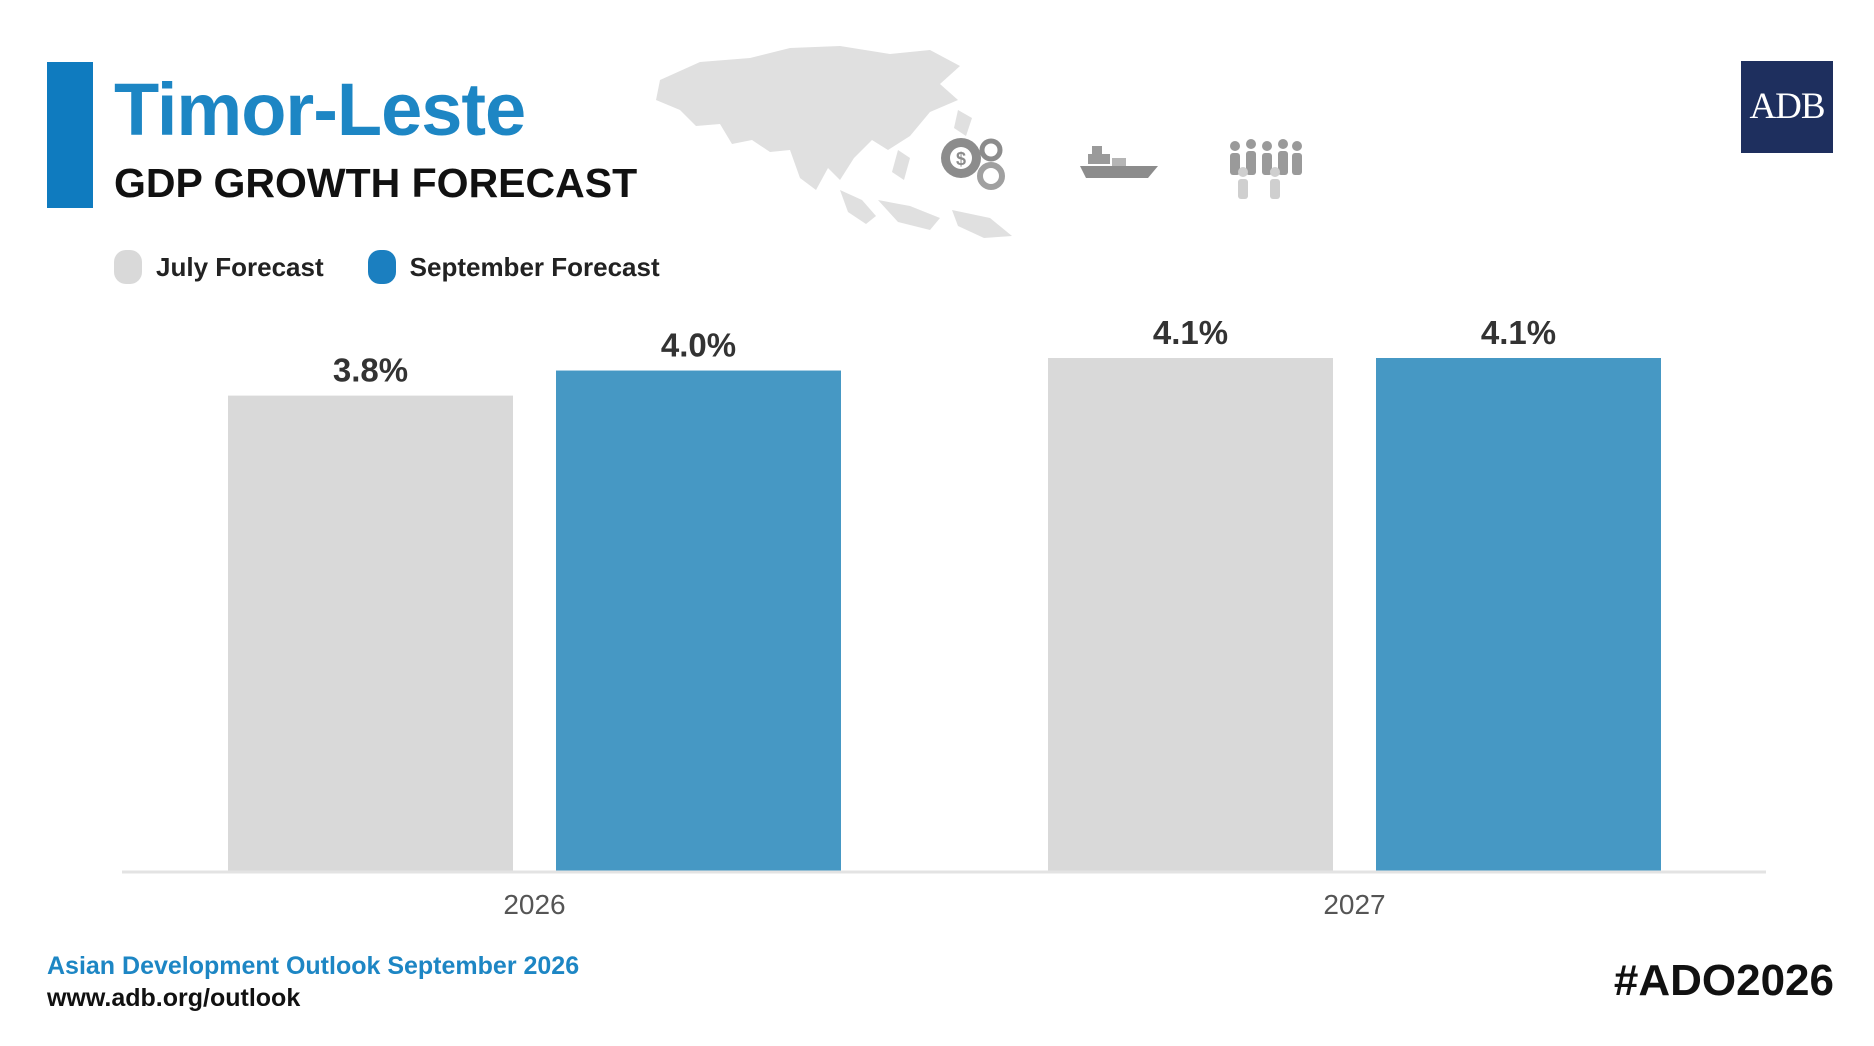  Describe the element at coordinates (320, 109) in the screenshot. I see `chart-title: Timor-Leste` at that location.